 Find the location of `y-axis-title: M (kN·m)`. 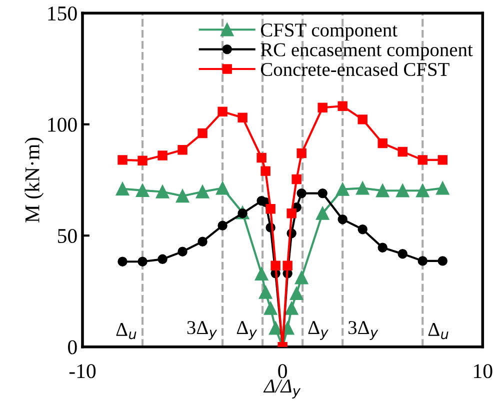

y-axis-title: M (kN·m) is located at coordinates (34, 180).